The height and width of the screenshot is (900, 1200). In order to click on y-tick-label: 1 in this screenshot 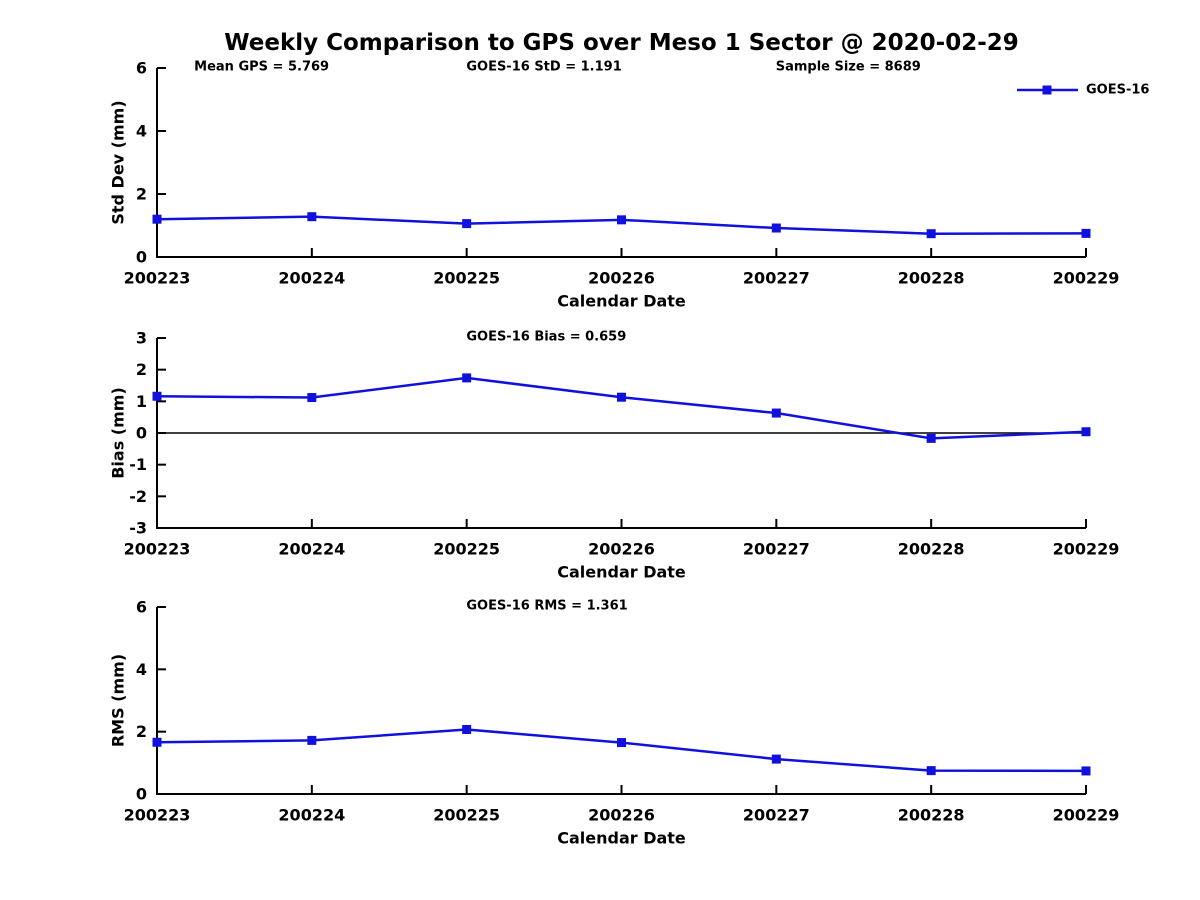, I will do `click(141, 401)`.